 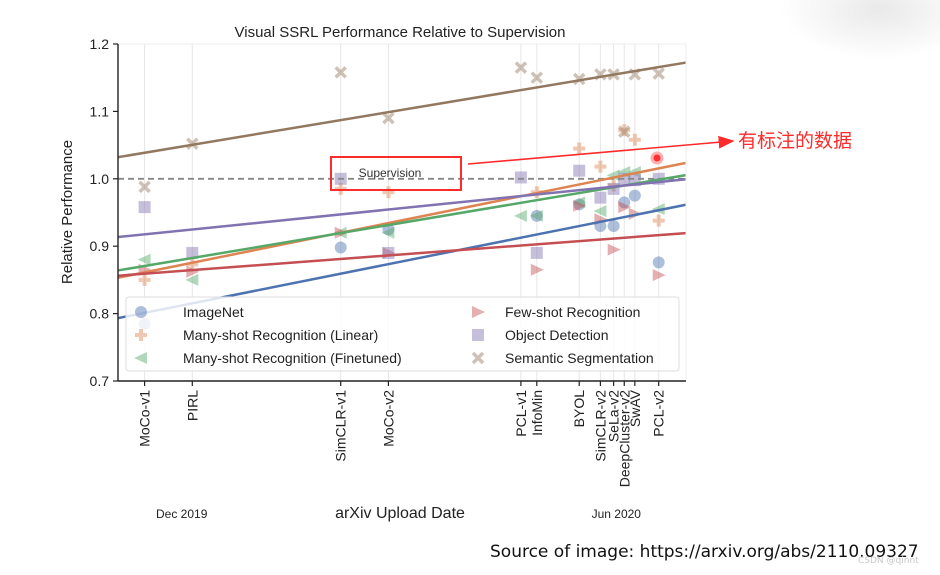 I want to click on trendline-x, so click(x=402, y=110).